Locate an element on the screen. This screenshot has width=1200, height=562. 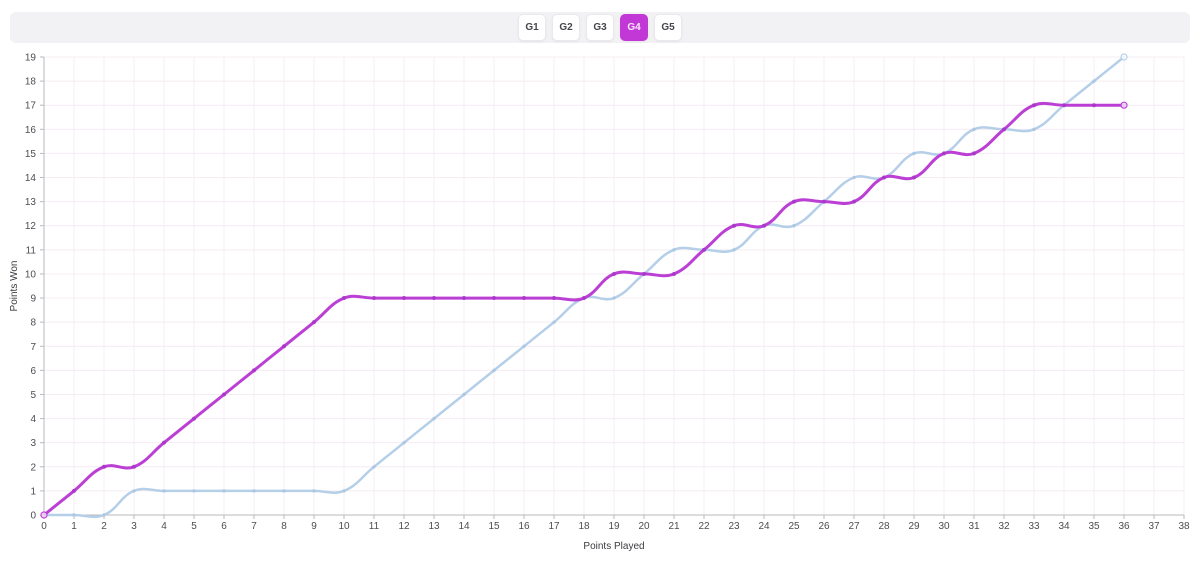
x-tick-label: 14 is located at coordinates (464, 526).